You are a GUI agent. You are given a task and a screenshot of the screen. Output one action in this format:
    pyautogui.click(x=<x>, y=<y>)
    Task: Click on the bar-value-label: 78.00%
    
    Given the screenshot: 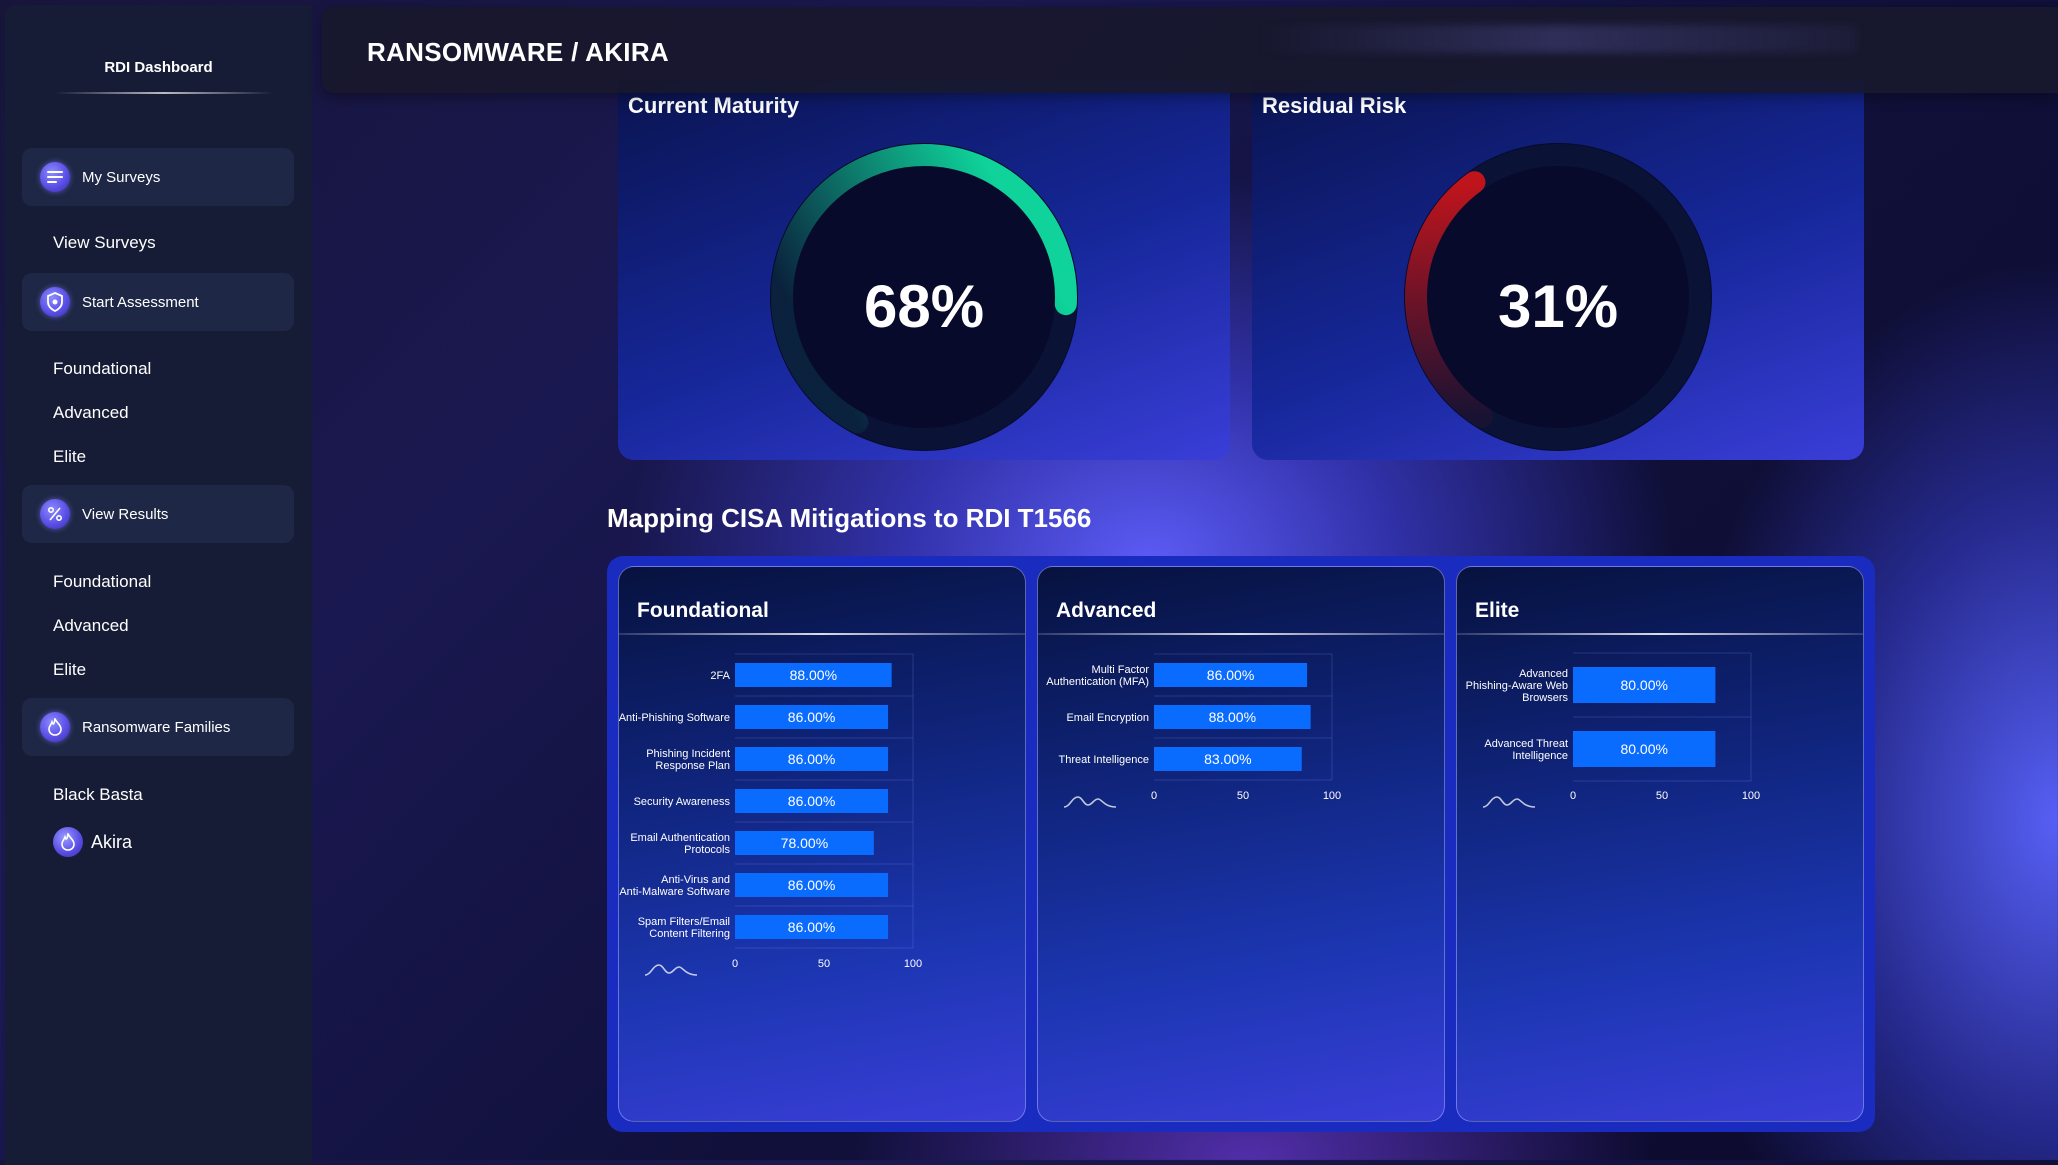 What is the action you would take?
    pyautogui.click(x=804, y=843)
    